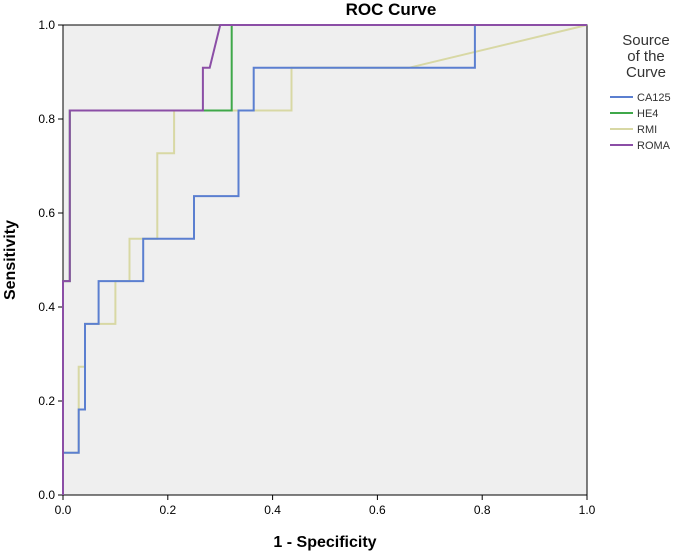  What do you see at coordinates (482, 510) in the screenshot?
I see `x-tick-label: 0.8` at bounding box center [482, 510].